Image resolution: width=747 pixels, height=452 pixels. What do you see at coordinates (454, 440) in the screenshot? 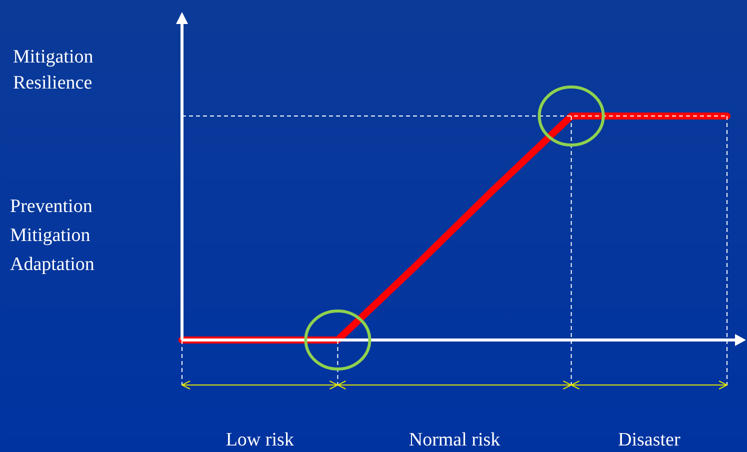
I see `text: Normal risk` at bounding box center [454, 440].